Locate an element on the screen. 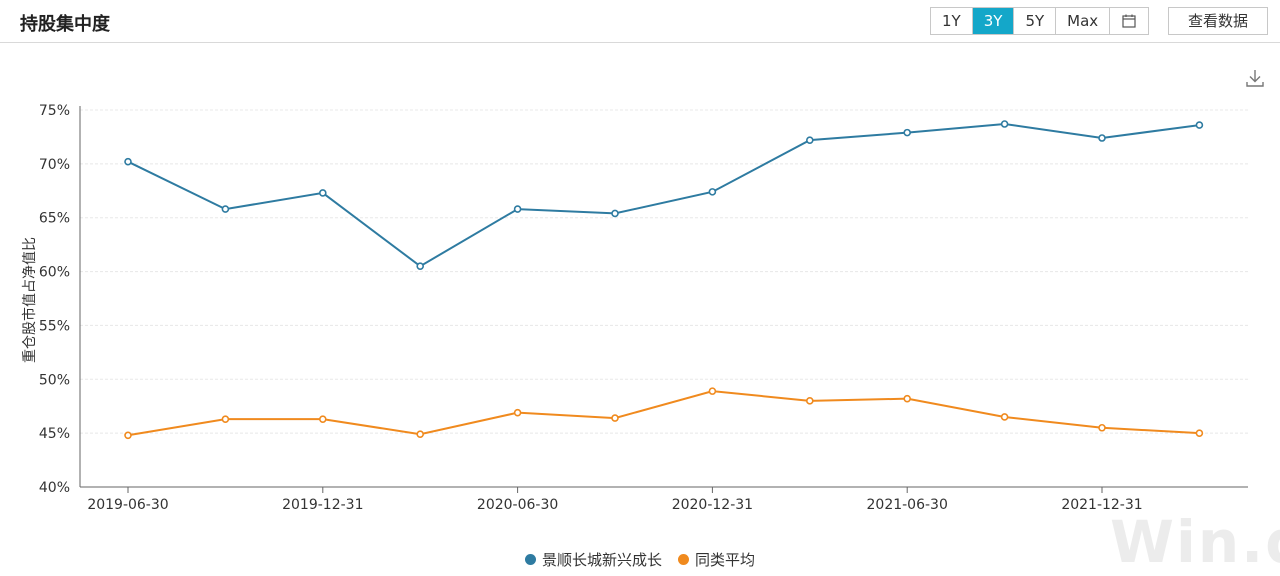 This screenshot has height=576, width=1280. x-tick-label: 2019-12-31 is located at coordinates (322, 505).